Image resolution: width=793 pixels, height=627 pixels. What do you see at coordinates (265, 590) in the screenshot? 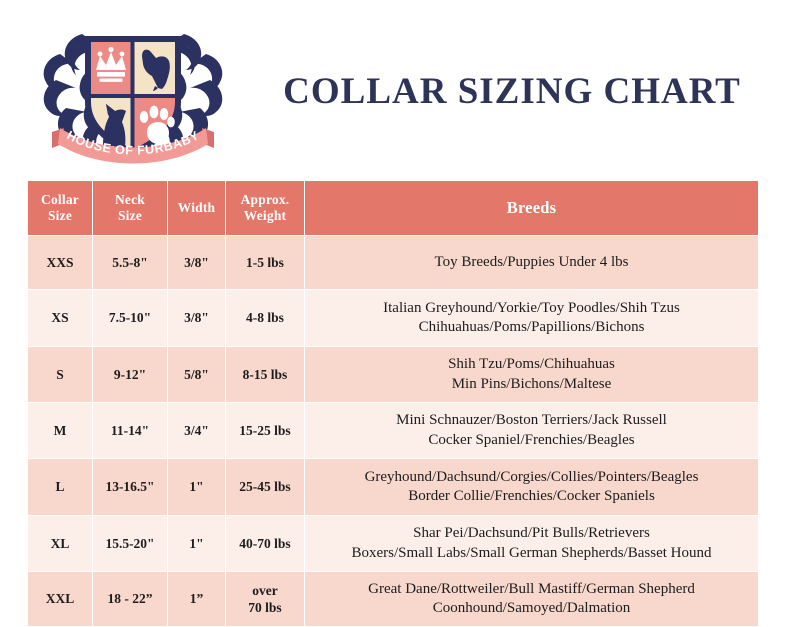
I see `weight-line1: over` at bounding box center [265, 590].